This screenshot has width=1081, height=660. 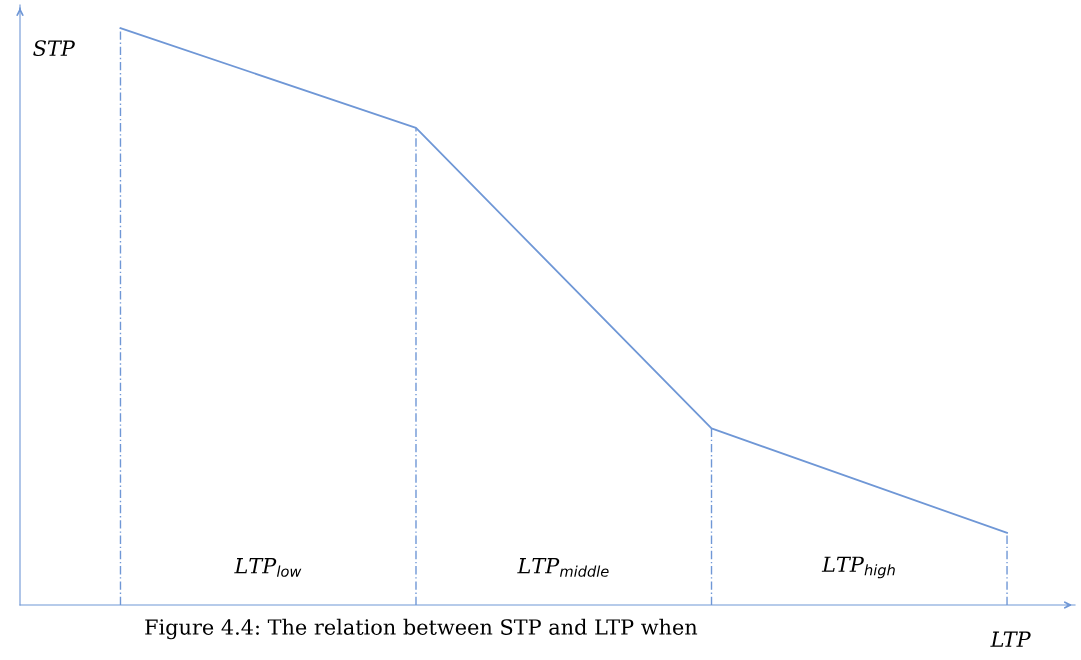 What do you see at coordinates (563, 567) in the screenshot?
I see `annotation: LTP$_{middle}$` at bounding box center [563, 567].